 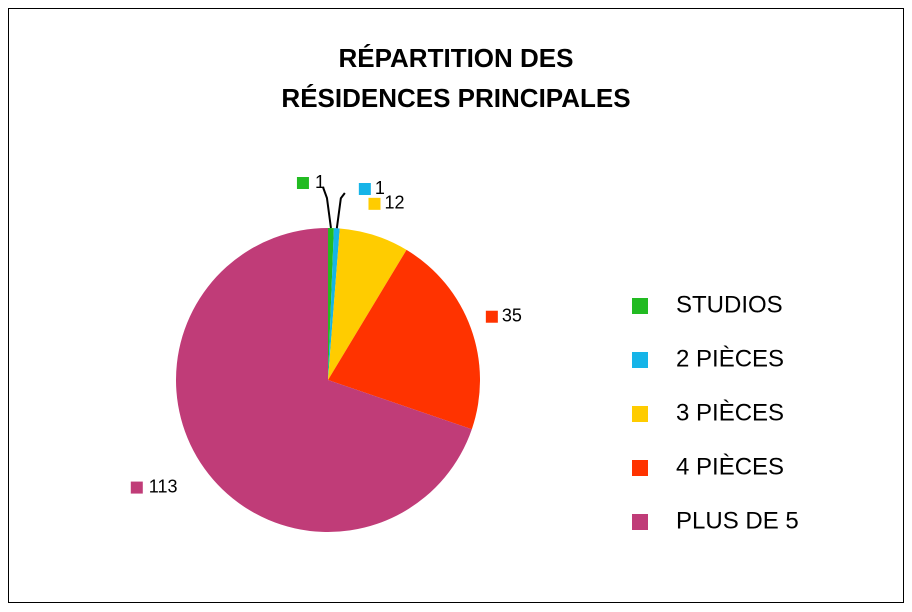 What do you see at coordinates (730, 466) in the screenshot?
I see `legend-label: 4 PIÈCES` at bounding box center [730, 466].